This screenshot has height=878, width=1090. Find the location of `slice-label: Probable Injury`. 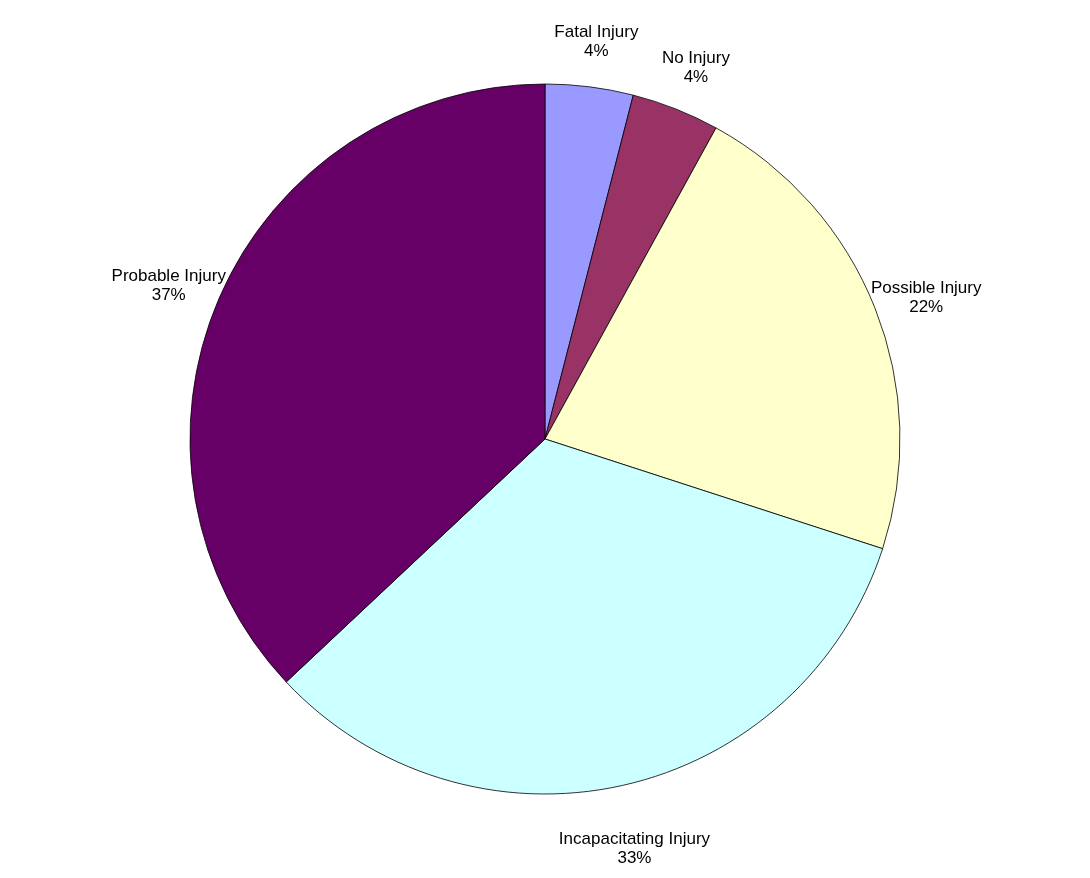

slice-label: Probable Injury is located at coordinates (169, 276).